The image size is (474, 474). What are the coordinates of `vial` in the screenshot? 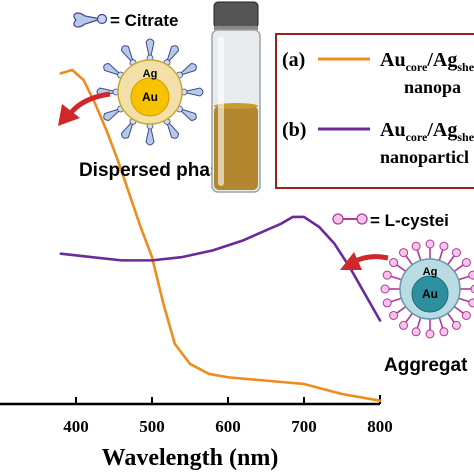 It's located at (236, 97).